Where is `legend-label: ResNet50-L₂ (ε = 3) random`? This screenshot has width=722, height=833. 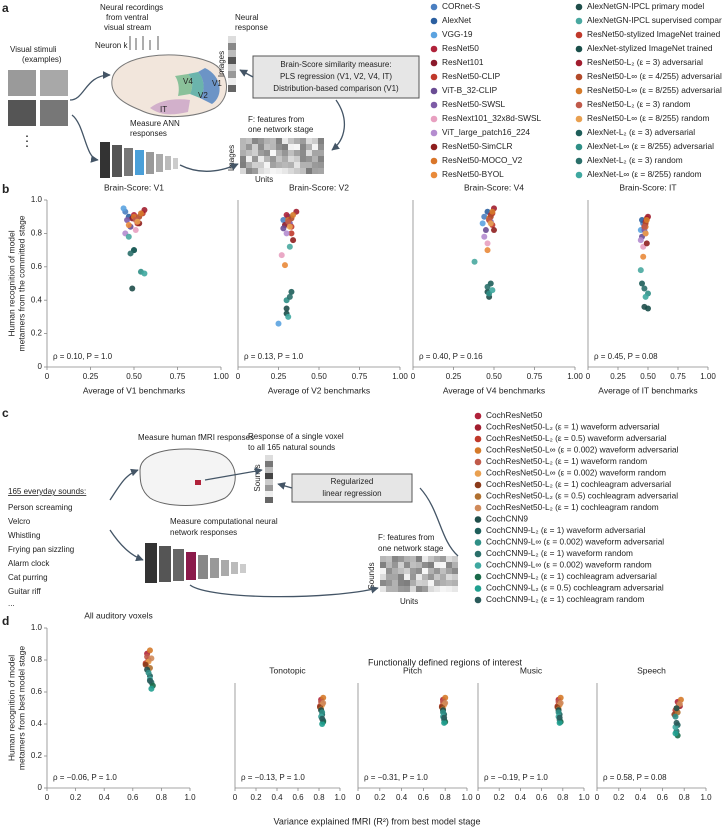 legend-label: ResNet50-L₂ (ε = 3) random is located at coordinates (639, 104).